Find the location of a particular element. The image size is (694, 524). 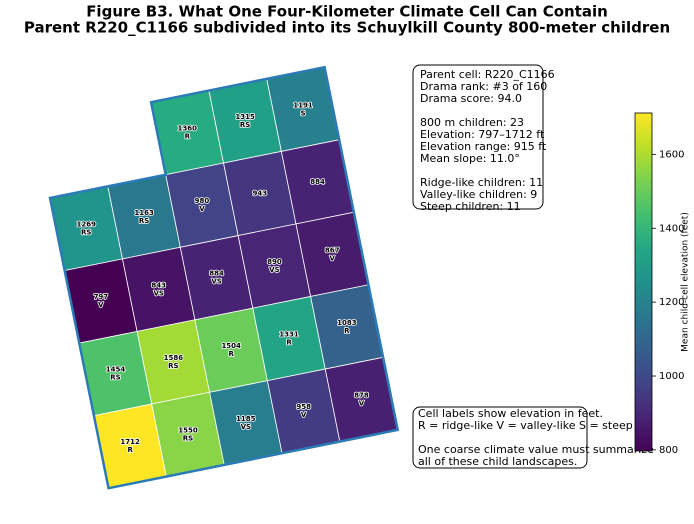

colorbar is located at coordinates (643, 282).